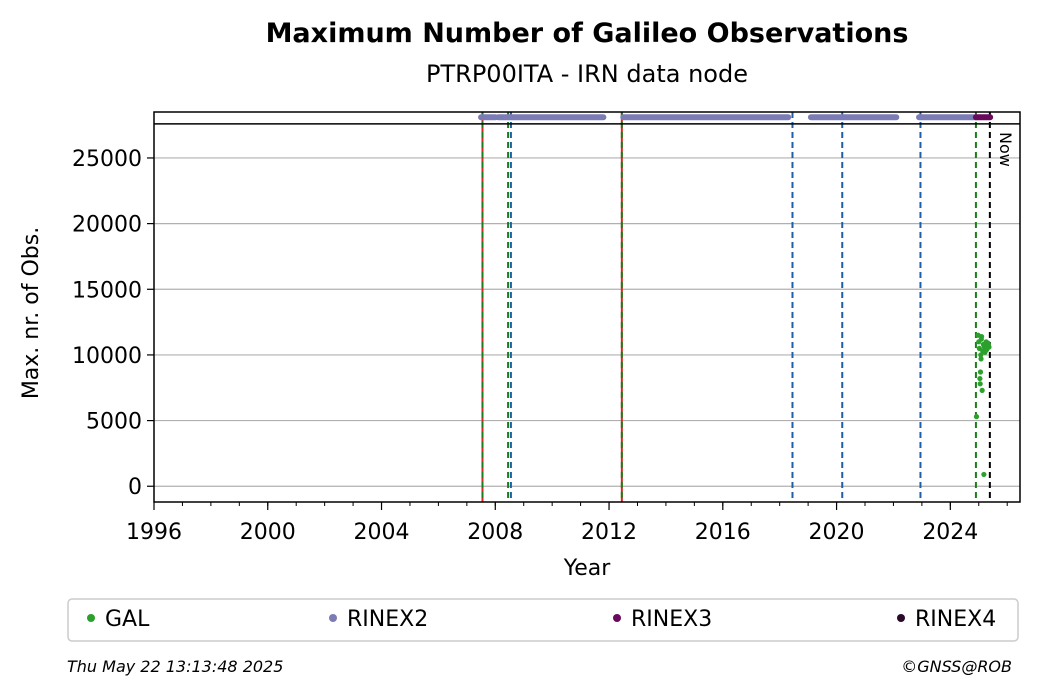 Image resolution: width=1040 pixels, height=699 pixels. What do you see at coordinates (333, 618) in the screenshot?
I see `legend-marker-rinex2` at bounding box center [333, 618].